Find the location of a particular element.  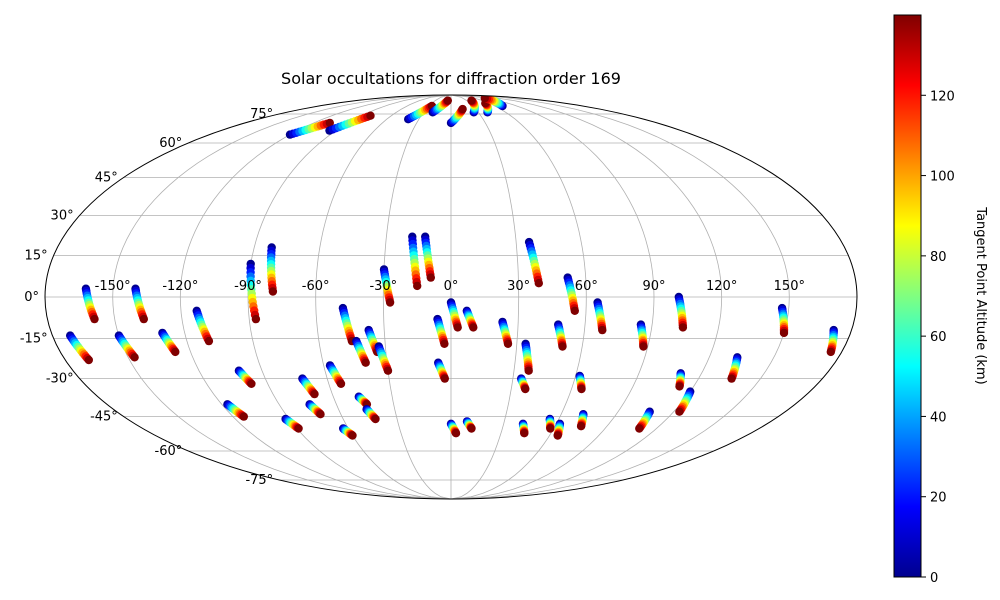

longitude-tick-label: 60° is located at coordinates (586, 286).